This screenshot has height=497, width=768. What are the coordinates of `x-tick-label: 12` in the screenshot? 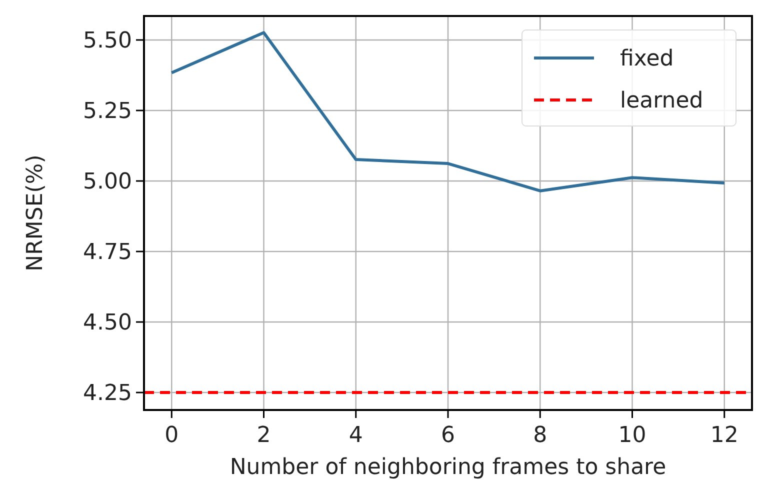 It's located at (724, 435).